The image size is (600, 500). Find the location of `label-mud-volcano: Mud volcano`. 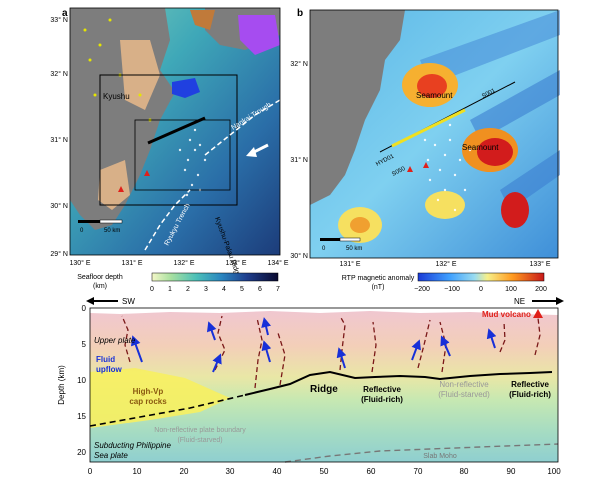

label-mud-volcano: Mud volcano is located at coordinates (506, 314).